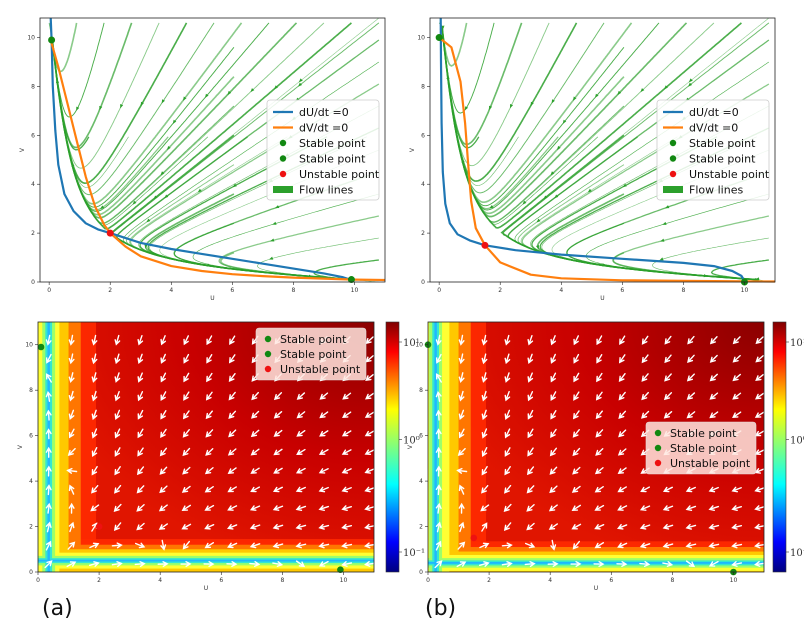  Describe the element at coordinates (596, 563) in the screenshot. I see `heatmap-valley-horizontal` at that location.